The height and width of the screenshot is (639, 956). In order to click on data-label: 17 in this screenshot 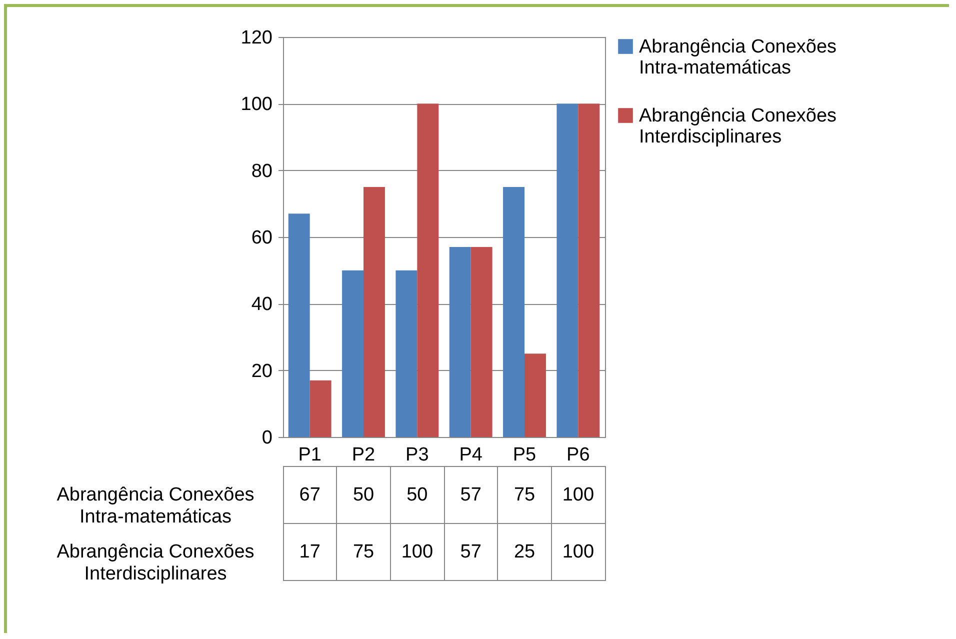, I will do `click(309, 552)`.